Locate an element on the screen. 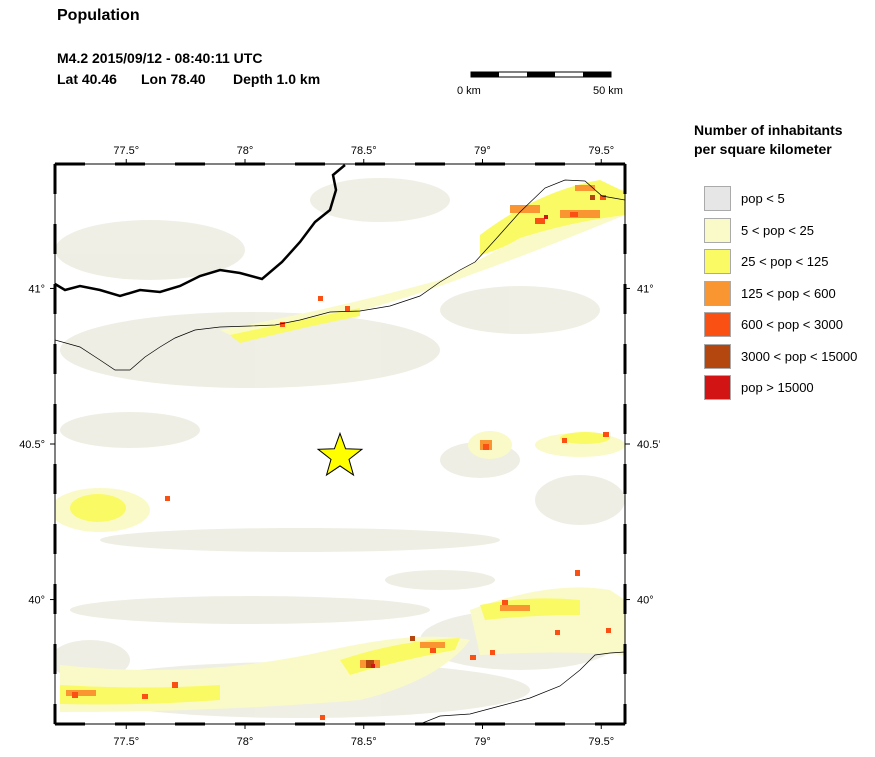 The width and height of the screenshot is (875, 757). legend-item: 25 < pop < 125 is located at coordinates (789, 262).